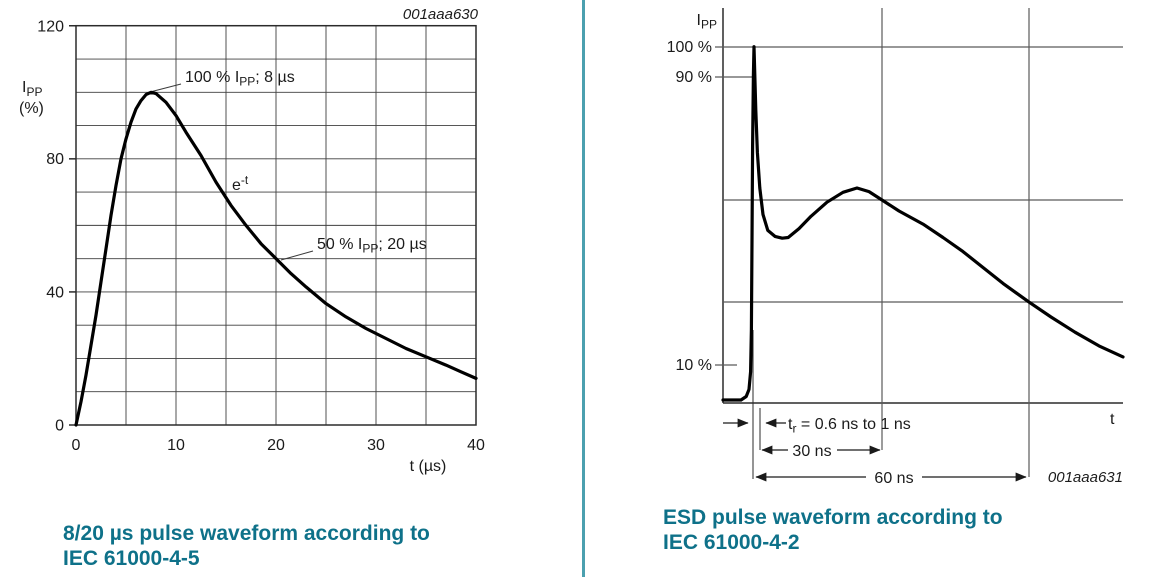 The height and width of the screenshot is (577, 1154). What do you see at coordinates (376, 445) in the screenshot?
I see `x-tick-label: 30` at bounding box center [376, 445].